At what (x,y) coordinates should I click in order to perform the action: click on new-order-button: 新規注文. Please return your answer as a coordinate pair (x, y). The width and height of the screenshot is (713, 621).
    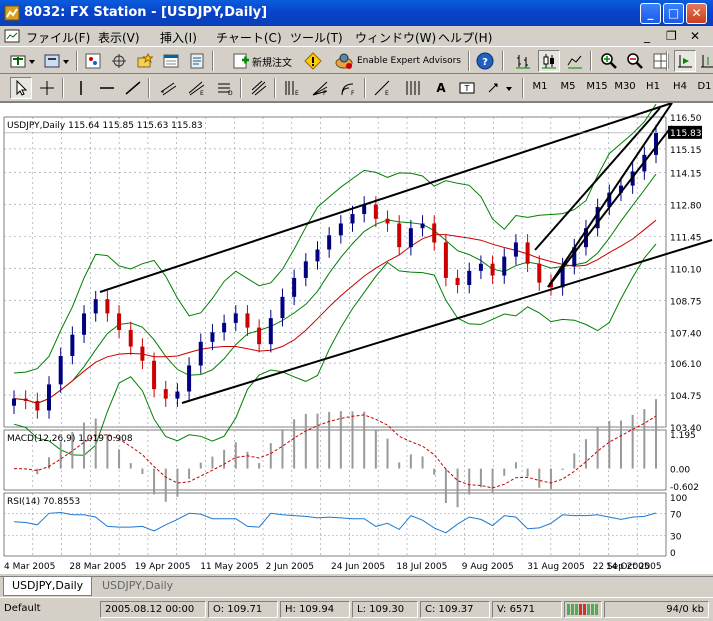
    Looking at the image, I should click on (262, 61).